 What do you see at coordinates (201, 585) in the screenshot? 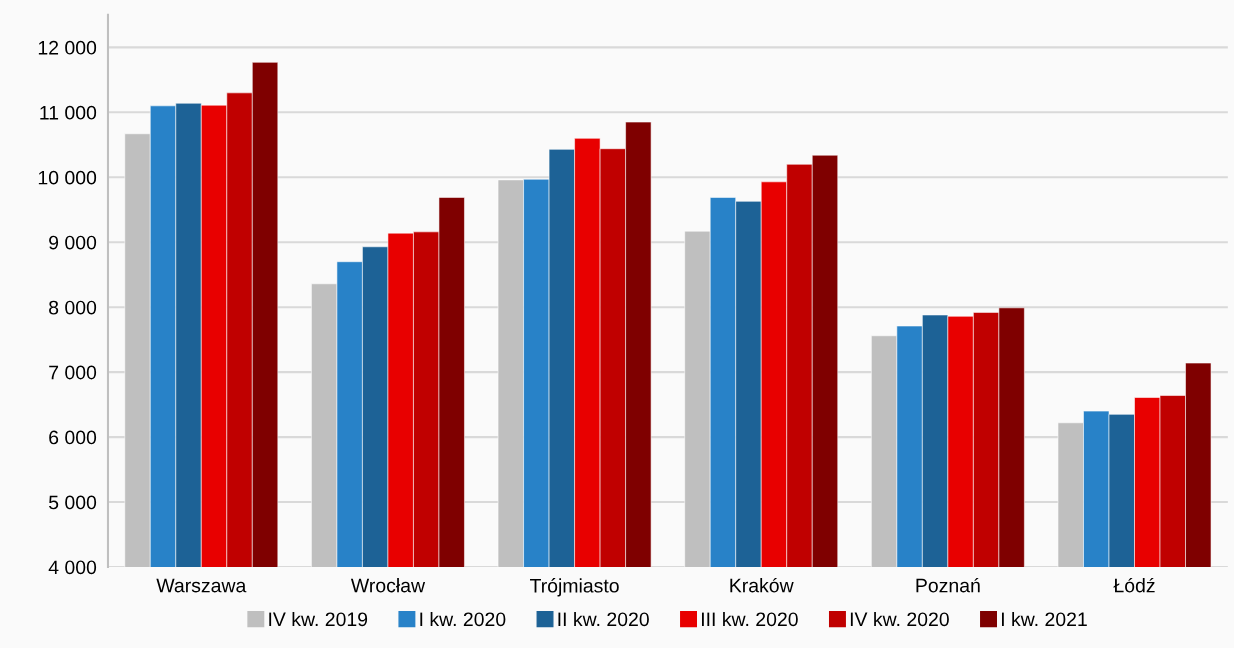
I see `x-tick-label: Warszawa` at bounding box center [201, 585].